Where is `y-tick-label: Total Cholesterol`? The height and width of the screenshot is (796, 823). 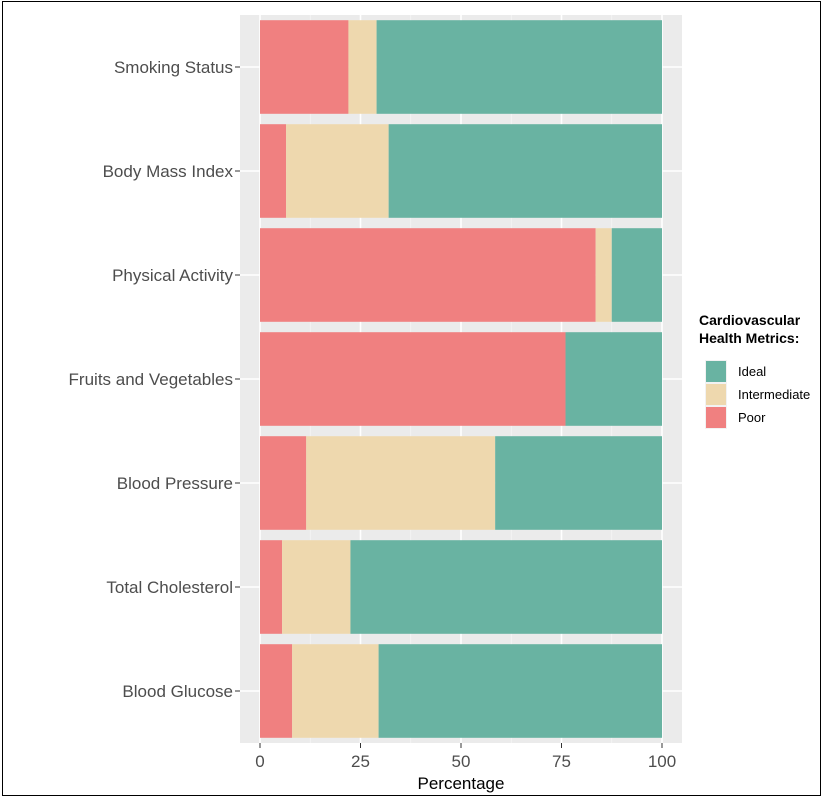 y-tick-label: Total Cholesterol is located at coordinates (169, 587).